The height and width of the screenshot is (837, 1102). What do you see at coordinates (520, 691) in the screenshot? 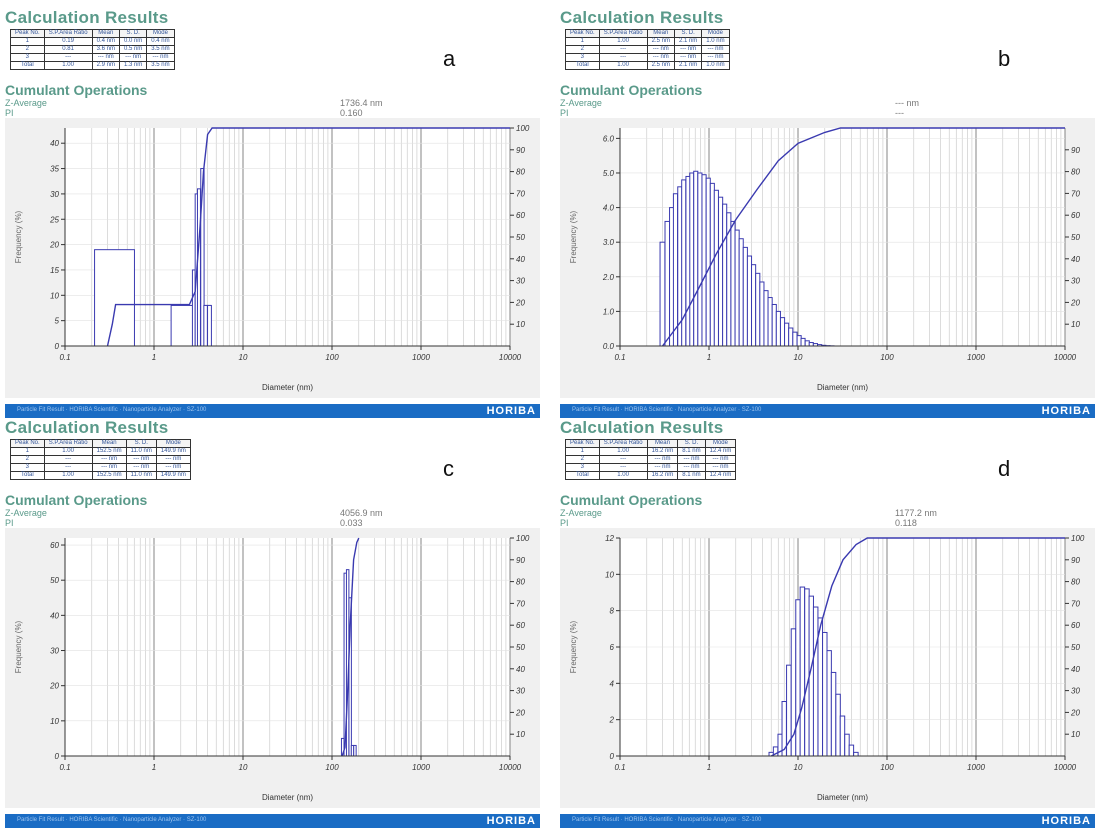
I see `y2-tick-label: 30` at bounding box center [520, 691].